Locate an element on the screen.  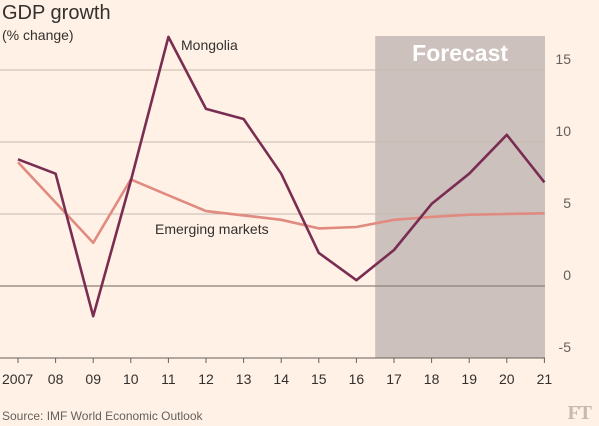
y-tick-label: 0 is located at coordinates (567, 275).